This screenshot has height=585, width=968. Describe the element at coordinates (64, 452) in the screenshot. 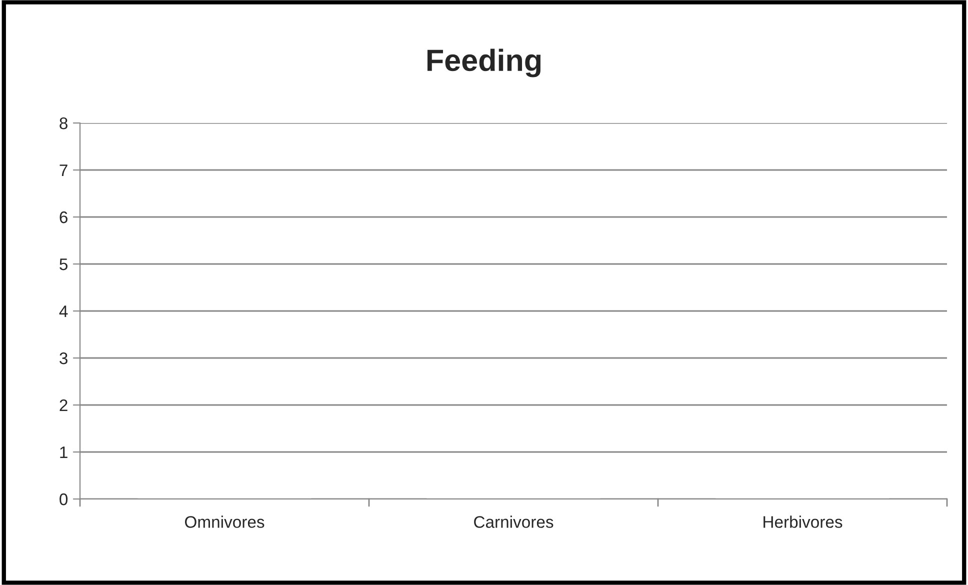

I see `y-tick-label: 1` at that location.